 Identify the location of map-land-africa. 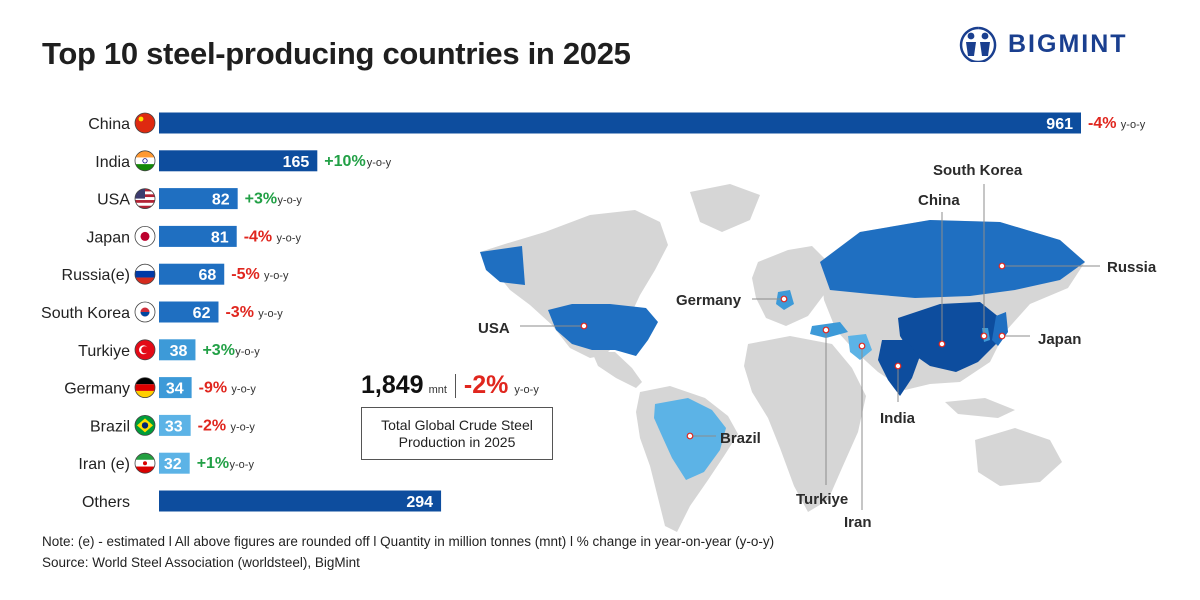
(805, 424).